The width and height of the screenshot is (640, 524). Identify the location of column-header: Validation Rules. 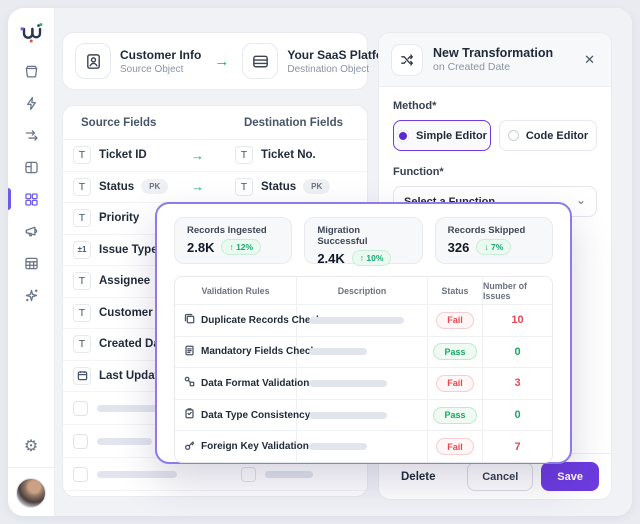
(236, 290).